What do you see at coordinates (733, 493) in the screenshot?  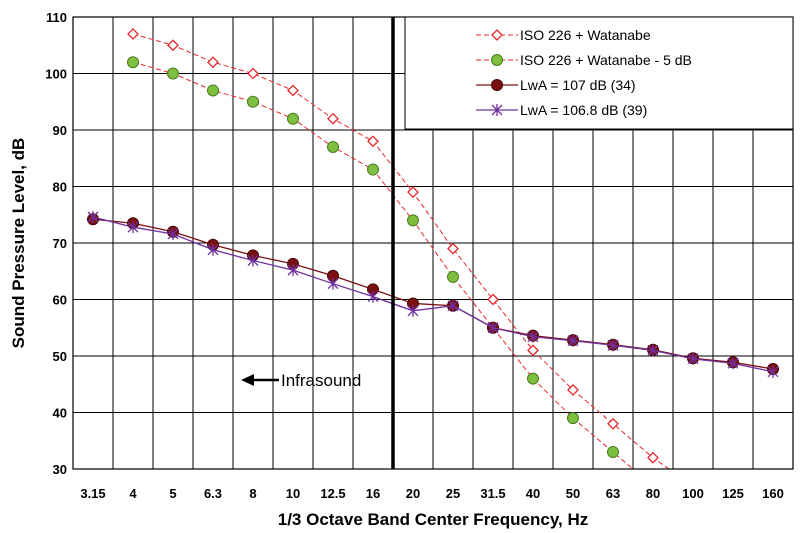 I see `x-tick-label: 125` at bounding box center [733, 493].